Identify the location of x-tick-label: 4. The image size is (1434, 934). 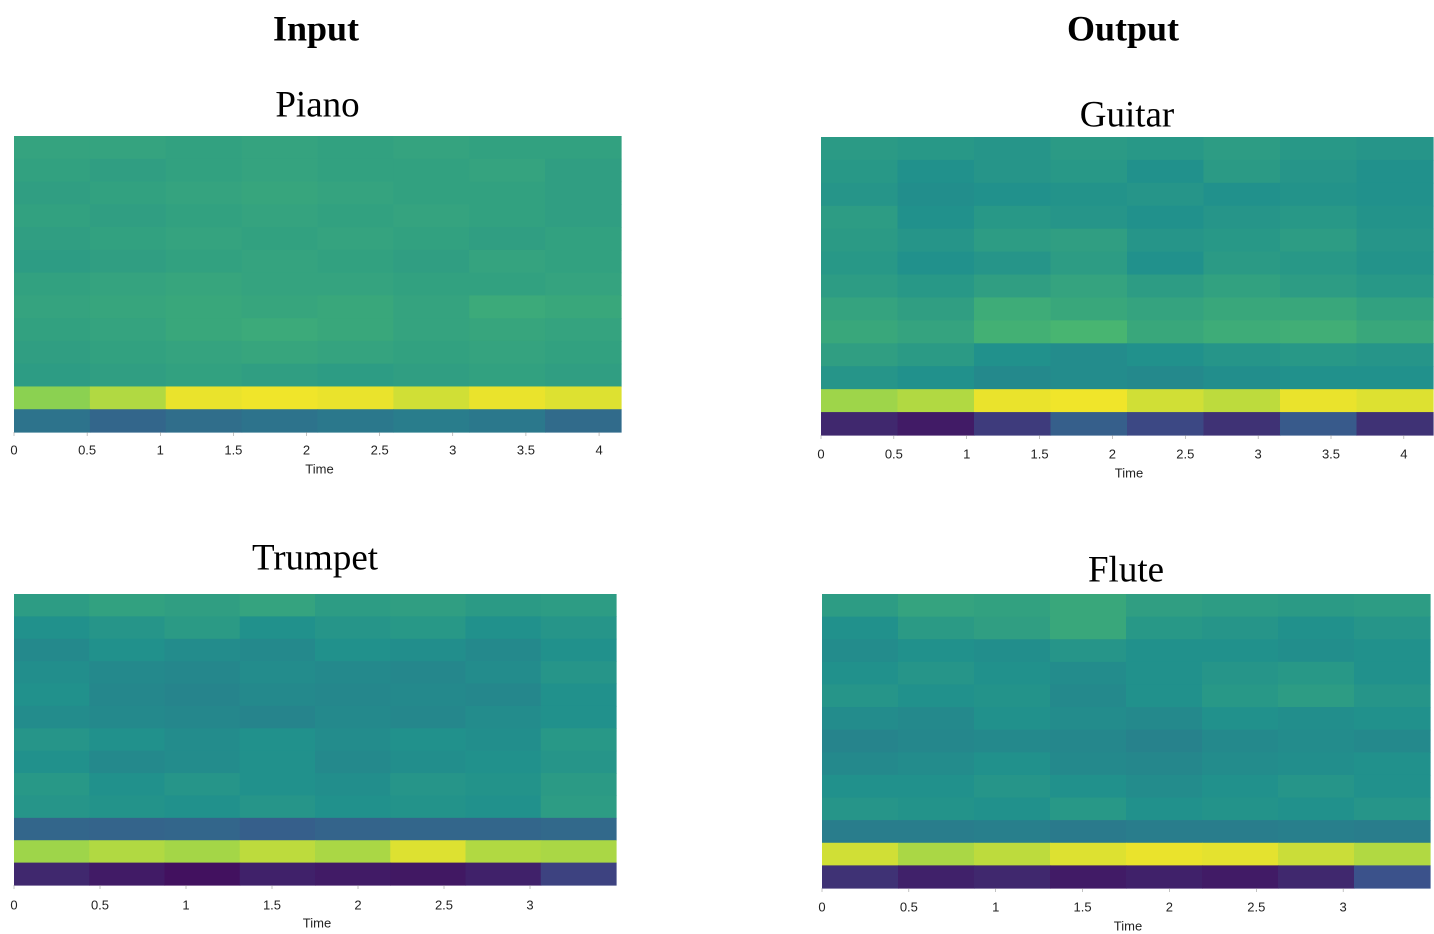
(598, 449).